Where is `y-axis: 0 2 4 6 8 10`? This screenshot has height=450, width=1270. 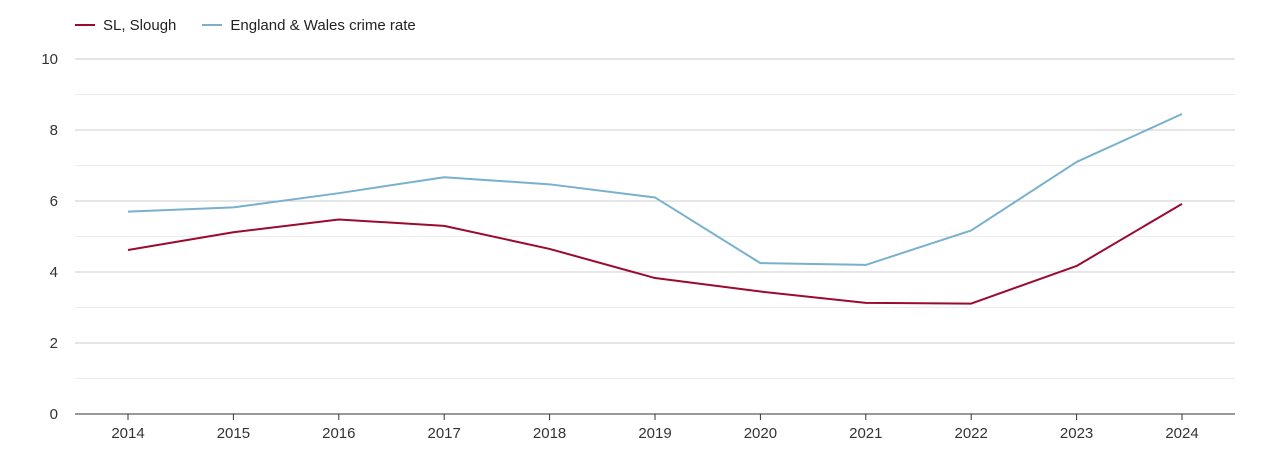
y-axis: 0 2 4 6 8 10 is located at coordinates (49, 237).